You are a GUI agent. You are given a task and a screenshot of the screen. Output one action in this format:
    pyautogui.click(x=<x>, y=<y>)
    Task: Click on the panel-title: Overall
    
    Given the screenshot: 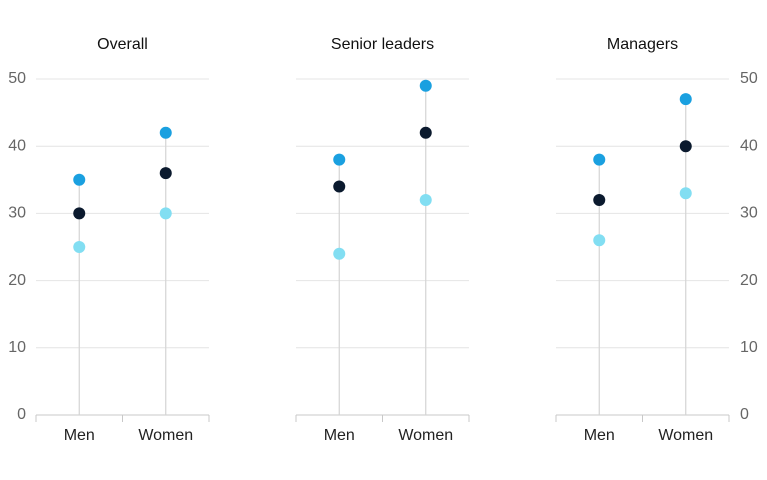 What is the action you would take?
    pyautogui.click(x=122, y=44)
    